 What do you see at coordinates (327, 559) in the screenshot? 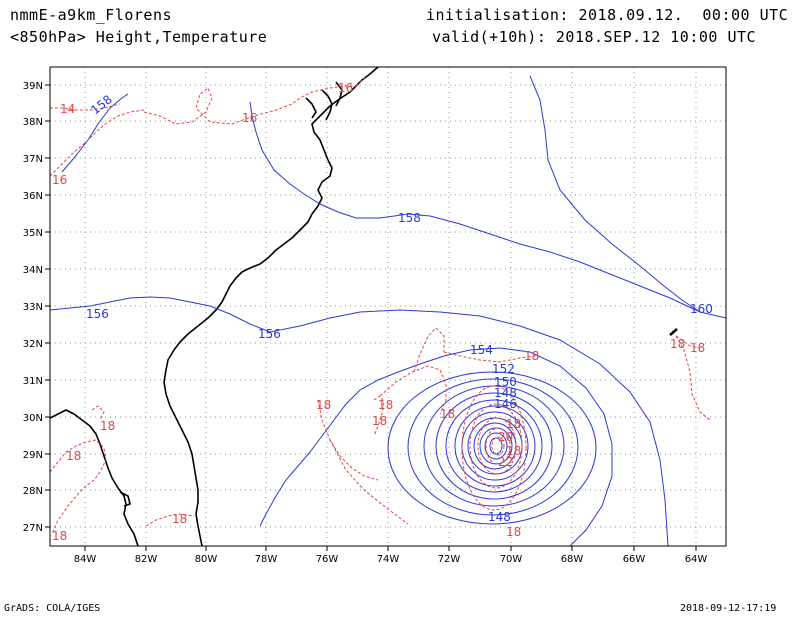
I see `lon-label: 76W` at bounding box center [327, 559].